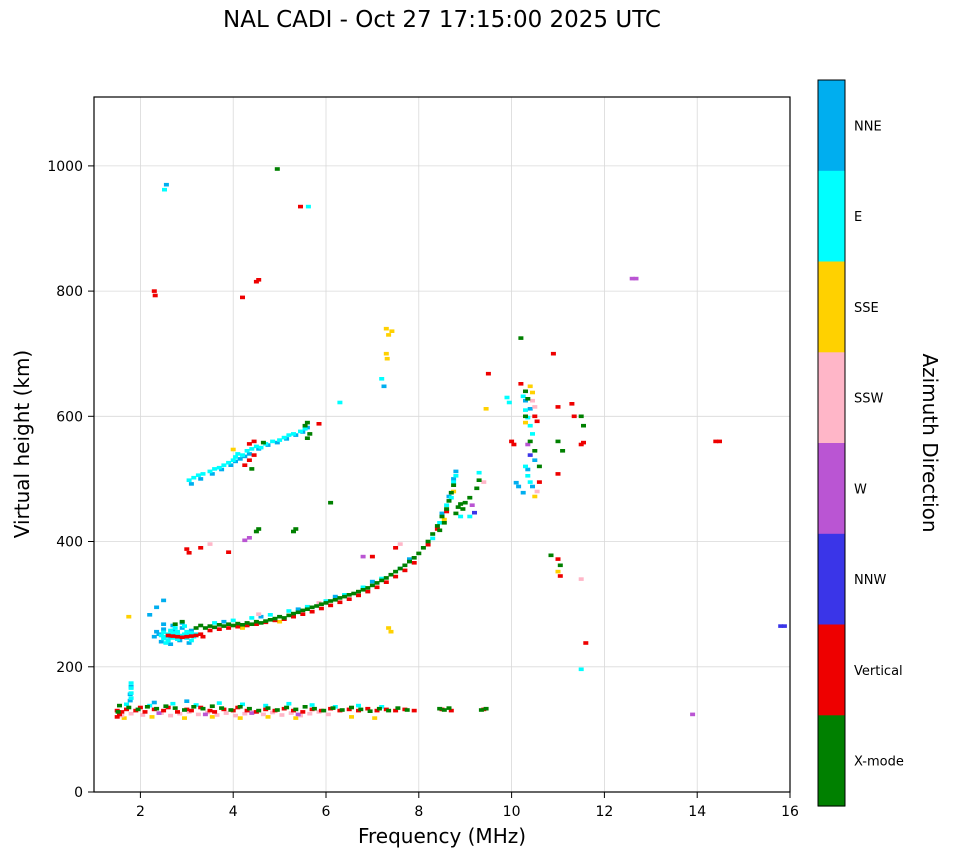 Image resolution: width=958 pixels, height=857 pixels. Describe the element at coordinates (930, 443) in the screenshot. I see `colorbar-axis-label: Azimuth Direction` at that location.